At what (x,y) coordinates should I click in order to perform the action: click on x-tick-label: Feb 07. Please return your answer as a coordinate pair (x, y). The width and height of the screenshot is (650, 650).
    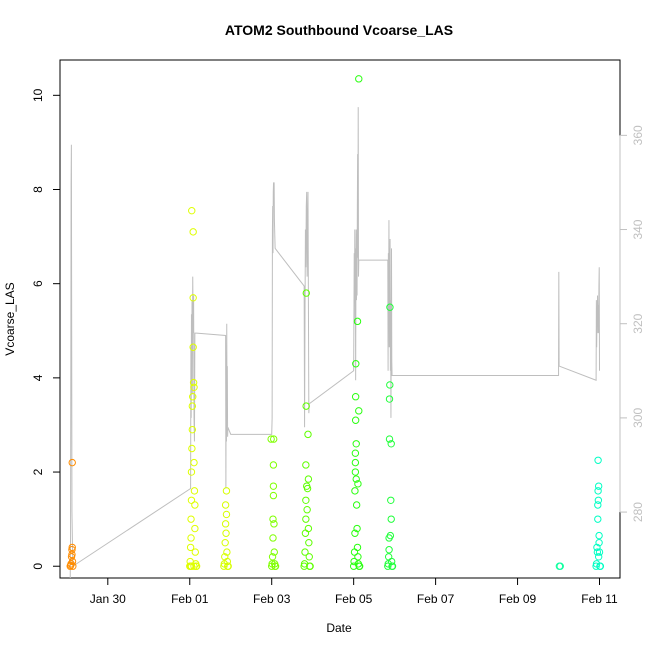
    Looking at the image, I should click on (436, 599).